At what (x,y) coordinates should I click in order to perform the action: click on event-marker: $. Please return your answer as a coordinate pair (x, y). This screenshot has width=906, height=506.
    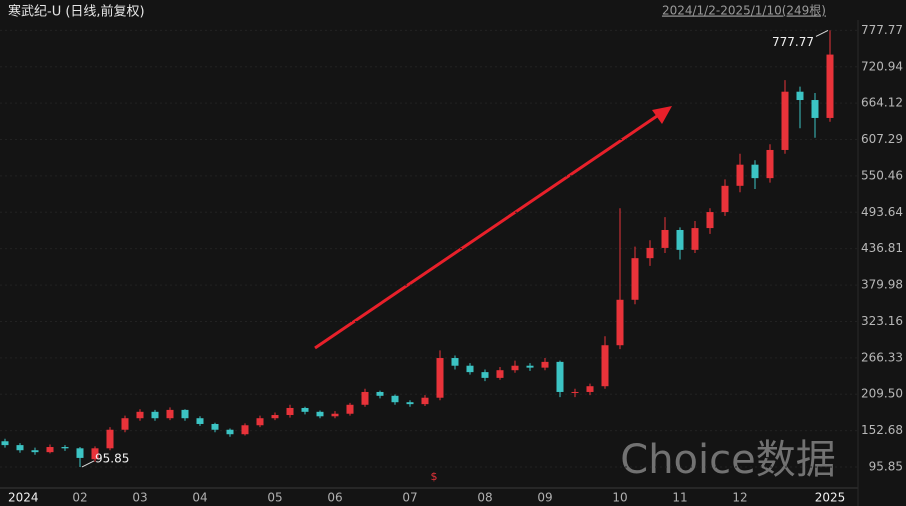
    Looking at the image, I should click on (434, 476).